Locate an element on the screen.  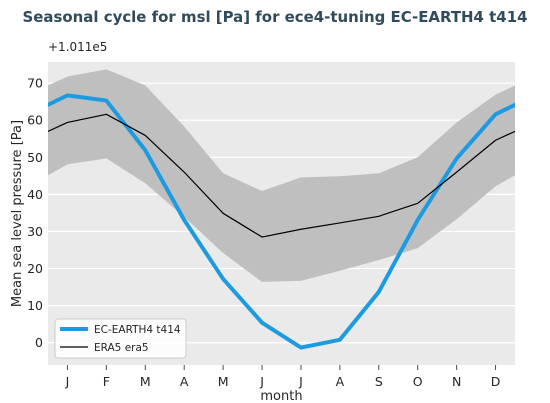
x-tick-label: D is located at coordinates (496, 381).